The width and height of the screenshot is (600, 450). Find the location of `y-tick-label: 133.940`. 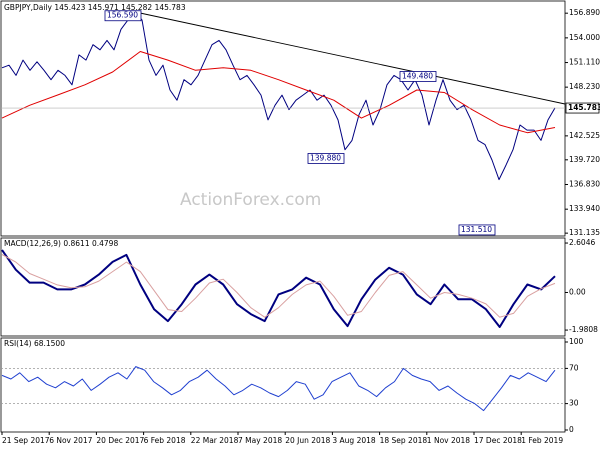

y-tick-label: 133.940 is located at coordinates (584, 208).